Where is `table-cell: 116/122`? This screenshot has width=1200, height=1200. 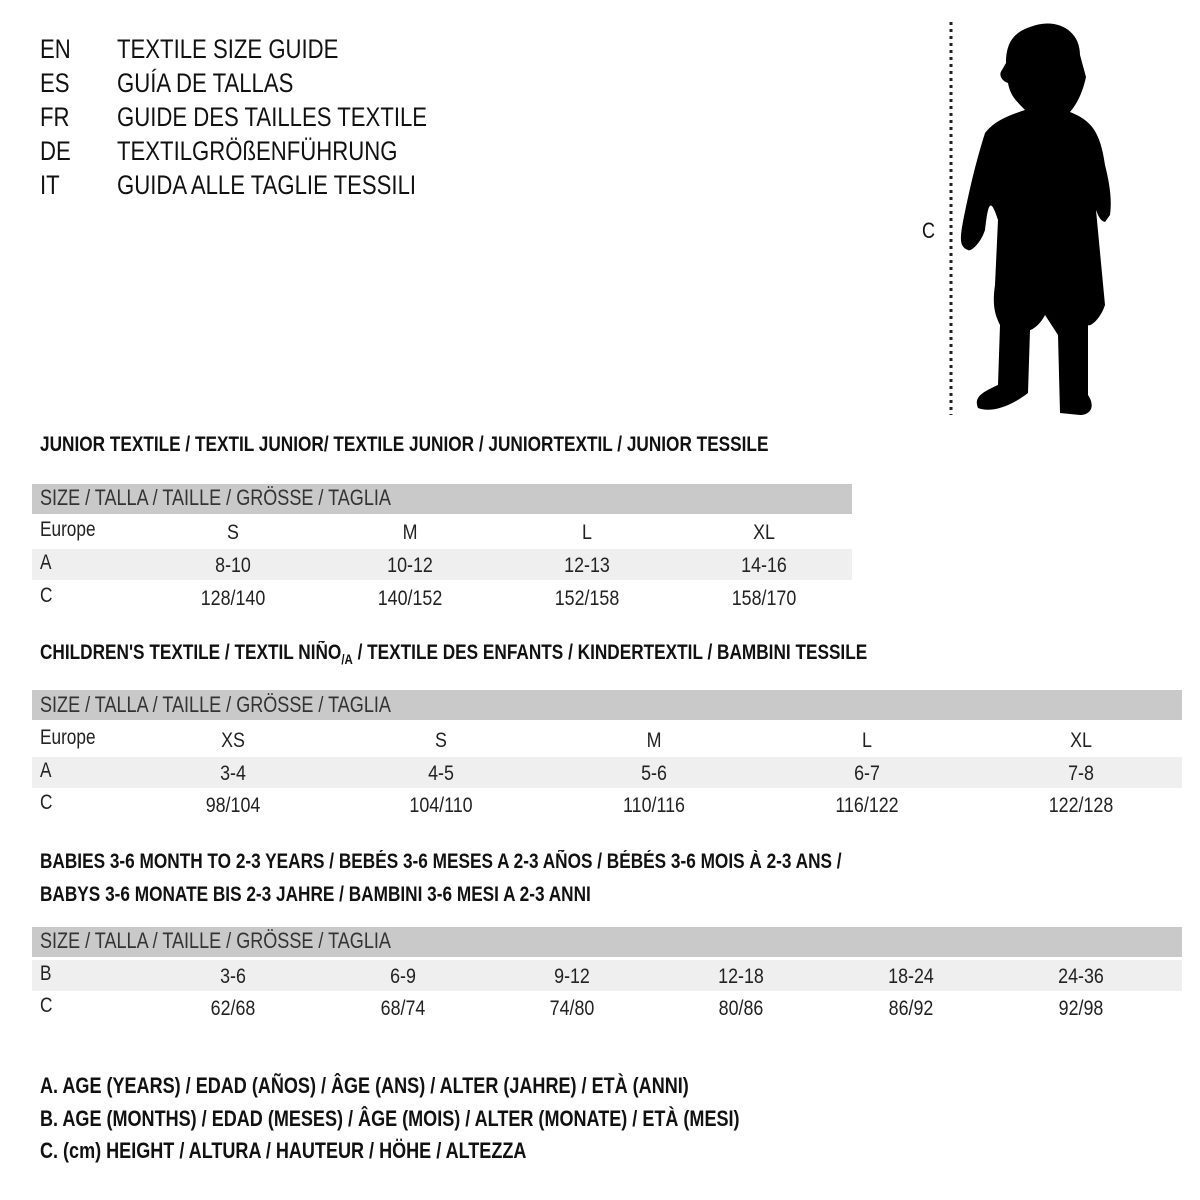 table-cell: 116/122 is located at coordinates (867, 805).